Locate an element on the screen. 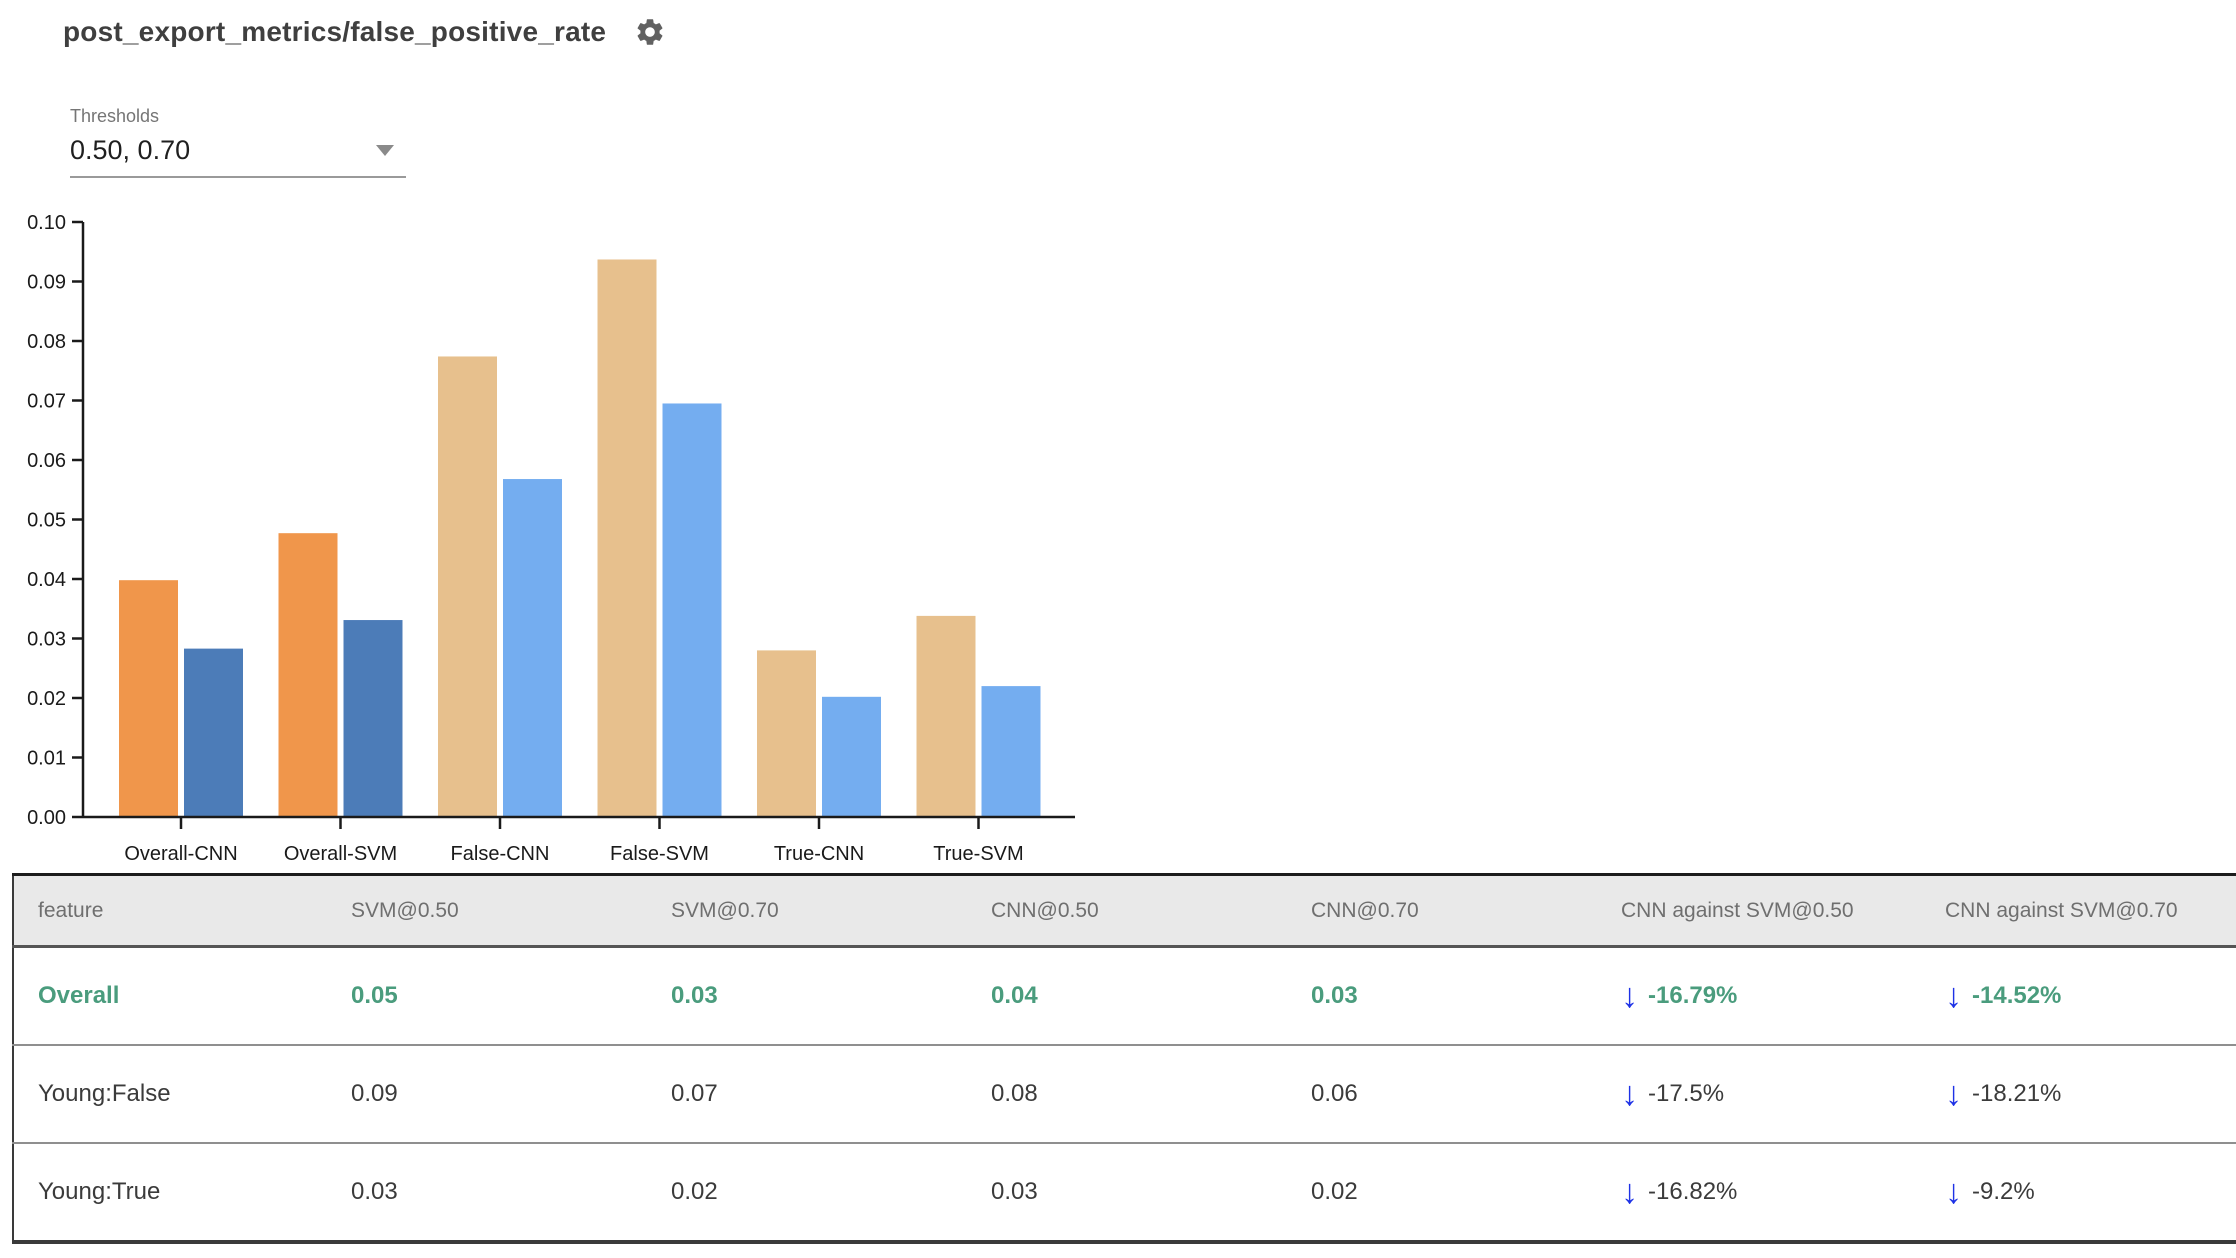 This screenshot has width=2236, height=1258. x-category-label: Overall-CNN is located at coordinates (180, 854).